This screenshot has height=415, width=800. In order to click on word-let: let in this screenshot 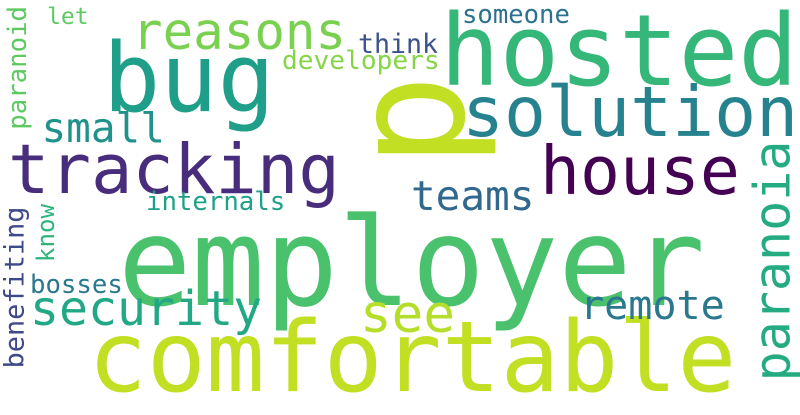, I will do `click(68, 16)`.